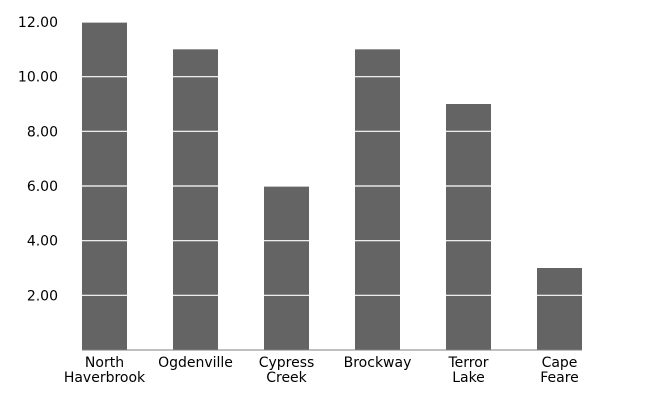 Image resolution: width=647 pixels, height=400 pixels. I want to click on x-tick-label-line: Cypress, so click(287, 363).